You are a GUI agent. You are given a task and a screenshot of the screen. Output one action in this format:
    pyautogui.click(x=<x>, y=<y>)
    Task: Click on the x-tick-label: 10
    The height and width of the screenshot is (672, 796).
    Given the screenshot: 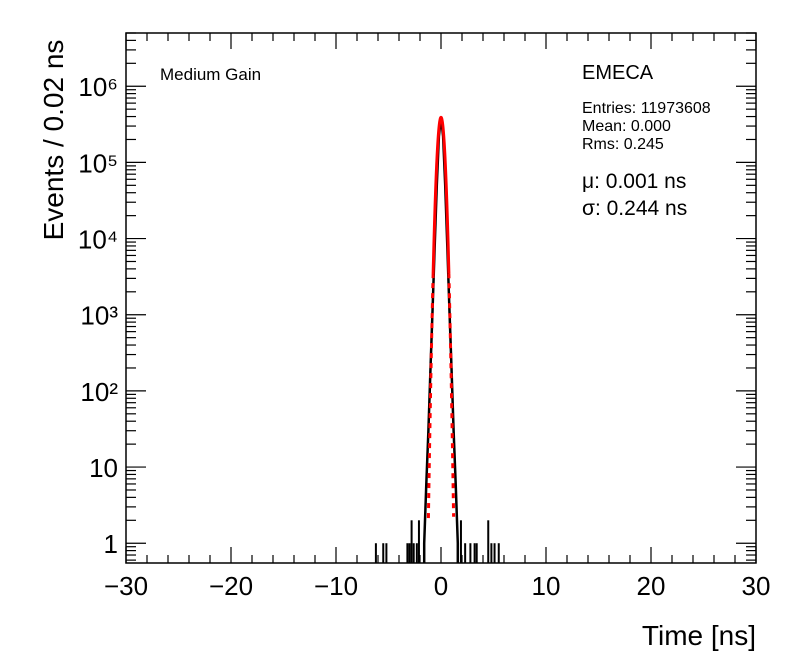 What is the action you would take?
    pyautogui.click(x=546, y=586)
    